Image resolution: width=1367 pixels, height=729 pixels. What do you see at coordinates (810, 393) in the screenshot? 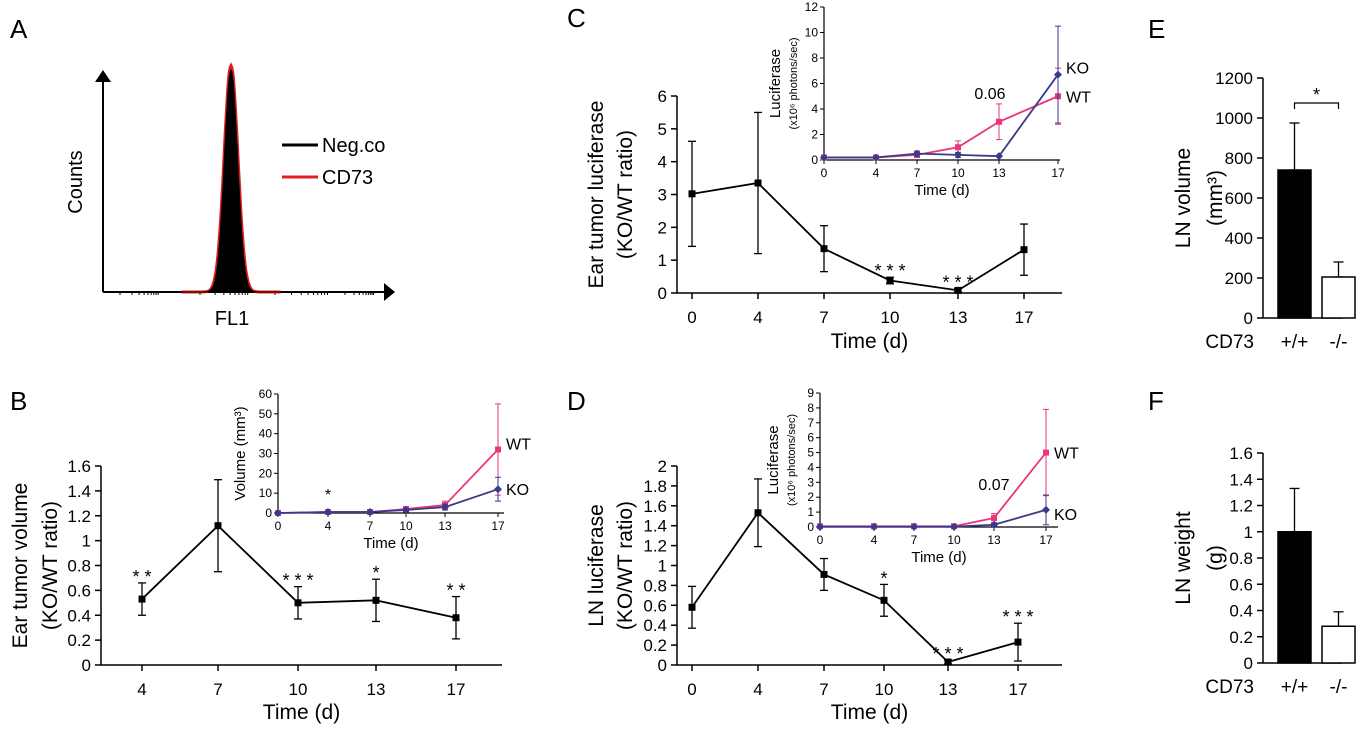
I see `inset-y-tick-label: 9` at bounding box center [810, 393].